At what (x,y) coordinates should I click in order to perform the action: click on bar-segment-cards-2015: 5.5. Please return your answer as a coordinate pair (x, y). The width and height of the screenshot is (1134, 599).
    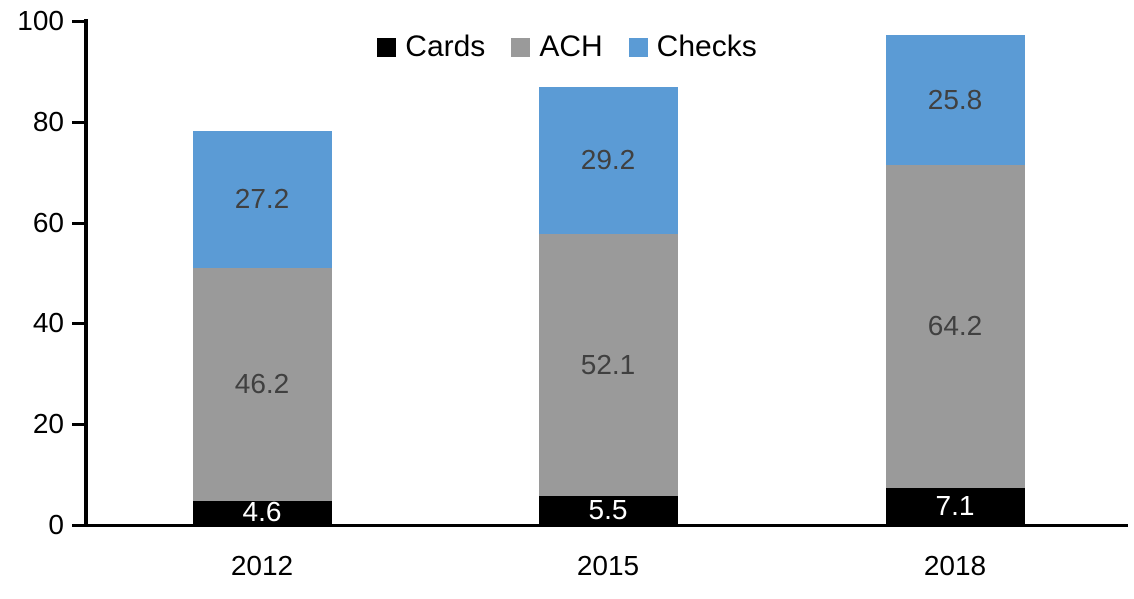
    Looking at the image, I should click on (608, 510).